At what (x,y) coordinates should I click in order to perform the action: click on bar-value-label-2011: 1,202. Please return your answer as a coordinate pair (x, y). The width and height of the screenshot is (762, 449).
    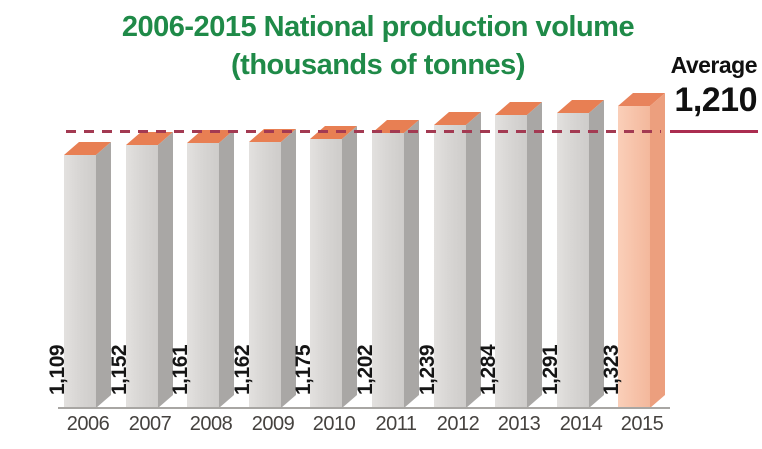
    Looking at the image, I should click on (365, 369).